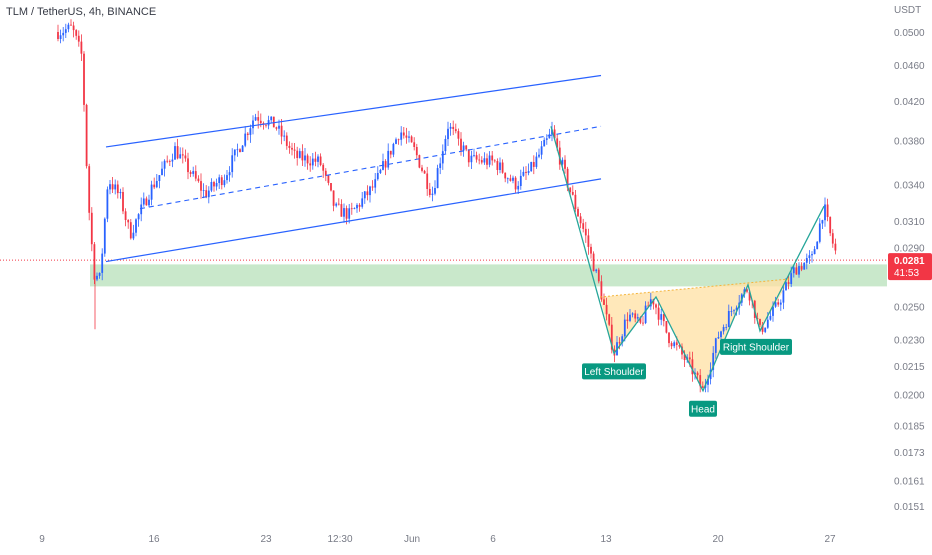  I want to click on pattern-label: Right Shoulder, so click(756, 346).